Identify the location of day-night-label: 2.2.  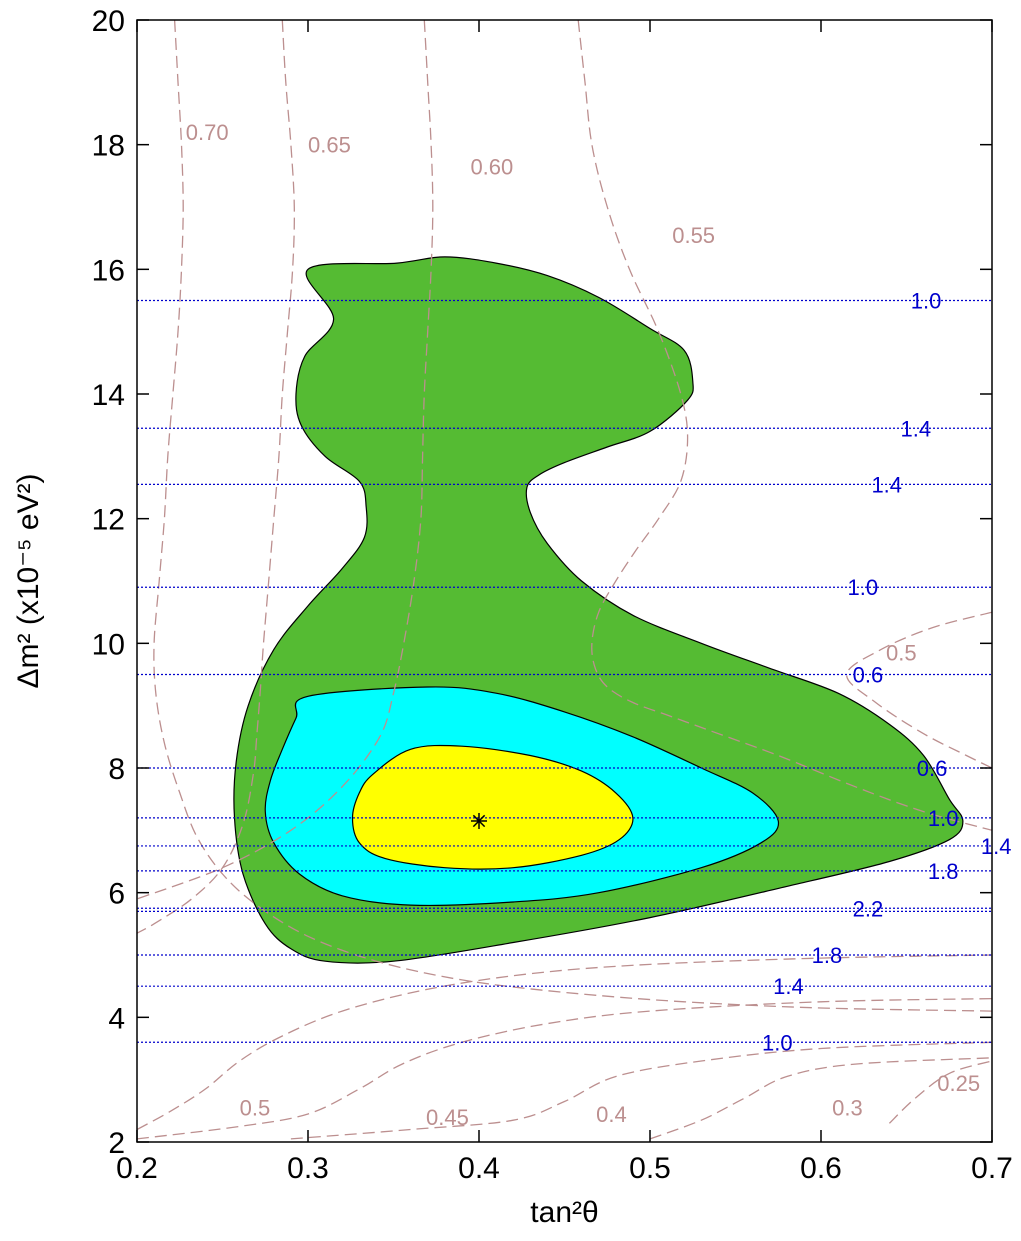
(868, 908).